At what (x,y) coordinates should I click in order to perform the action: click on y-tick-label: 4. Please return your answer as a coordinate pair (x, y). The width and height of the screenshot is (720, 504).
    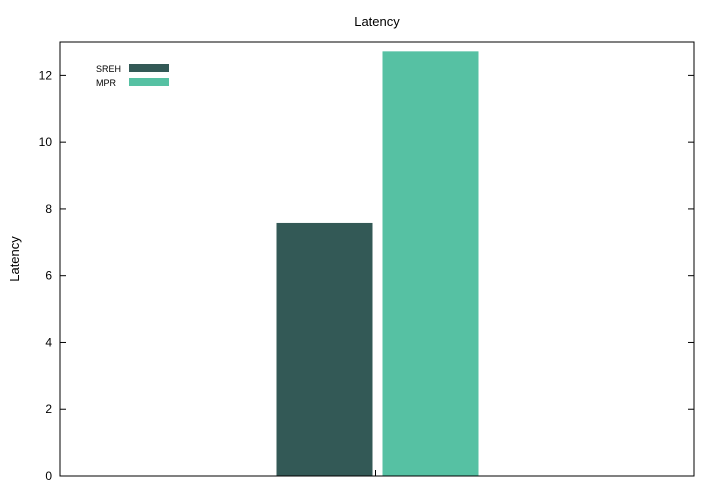
    Looking at the image, I should click on (48, 342).